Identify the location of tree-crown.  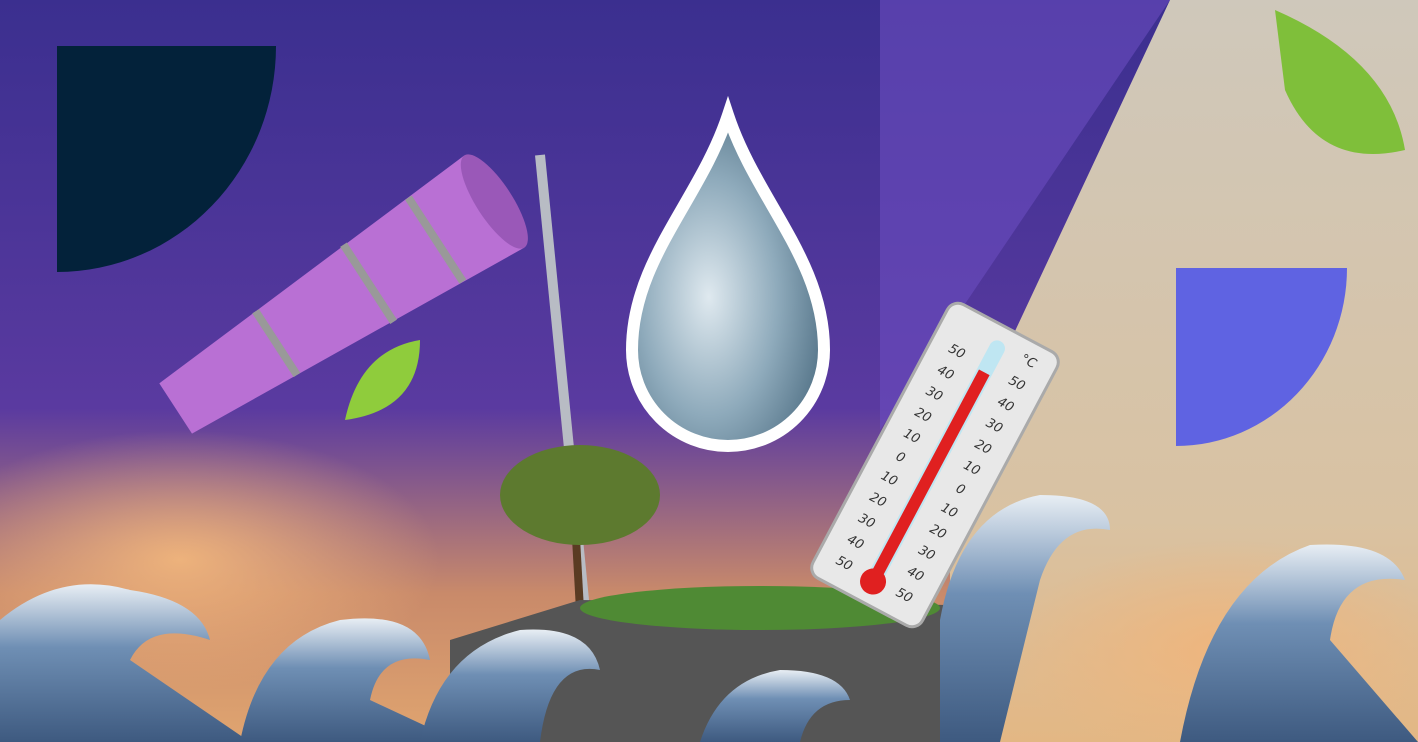
(580, 495).